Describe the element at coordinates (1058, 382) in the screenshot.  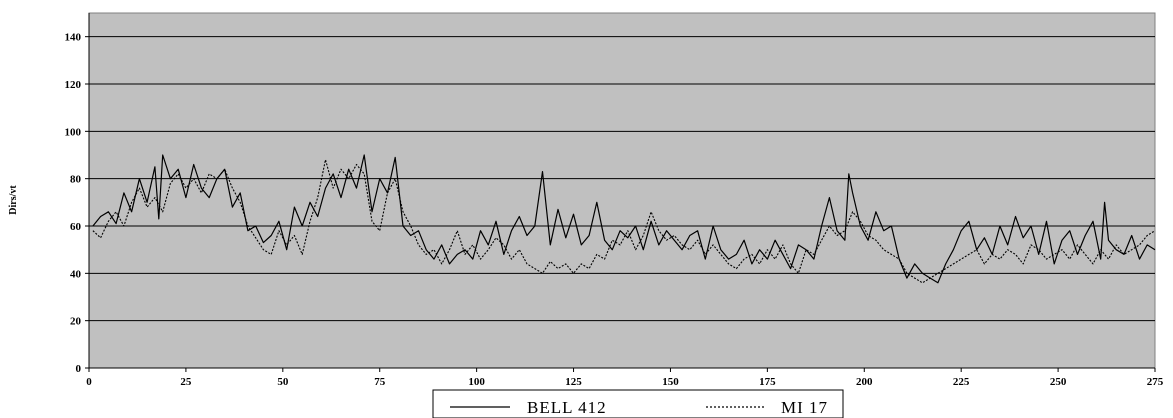
I see `x-tick-label-250: 250` at that location.